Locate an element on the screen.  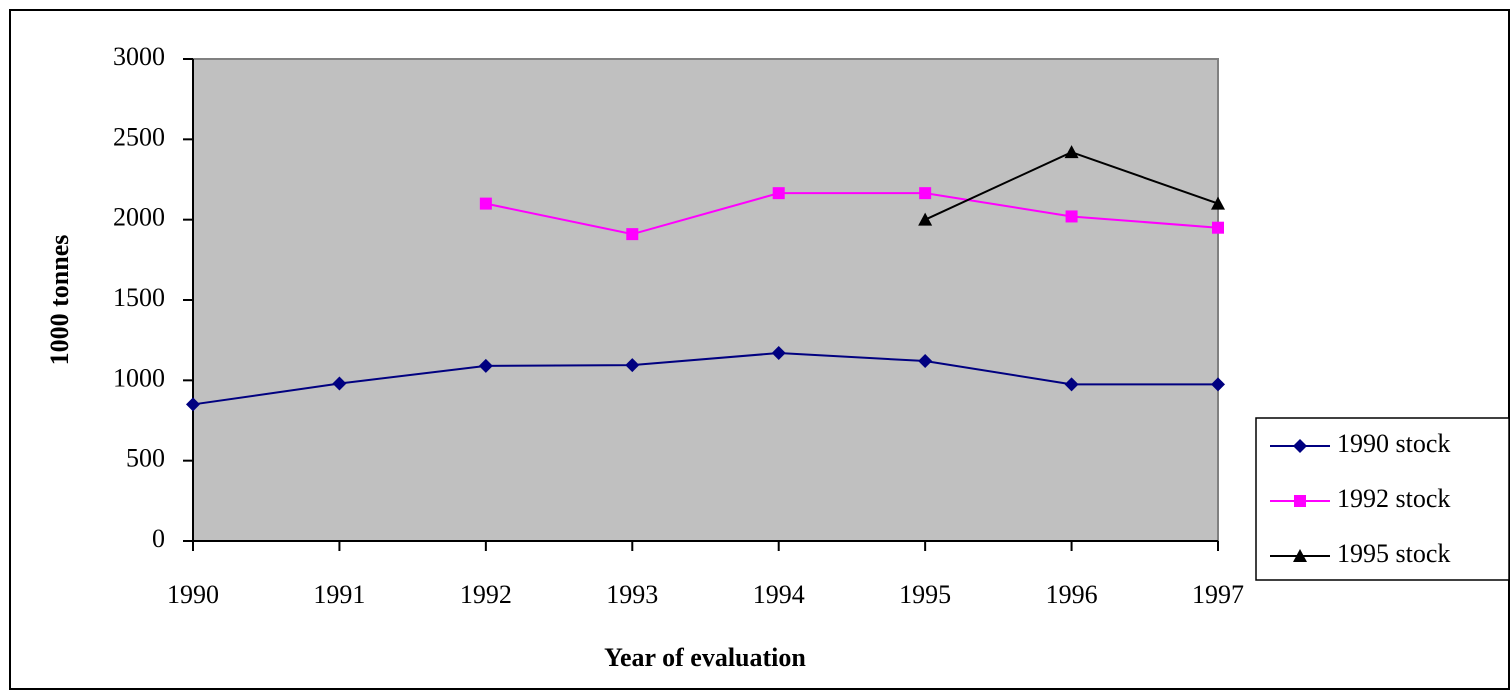
x-tick-label: 1991 is located at coordinates (339, 594).